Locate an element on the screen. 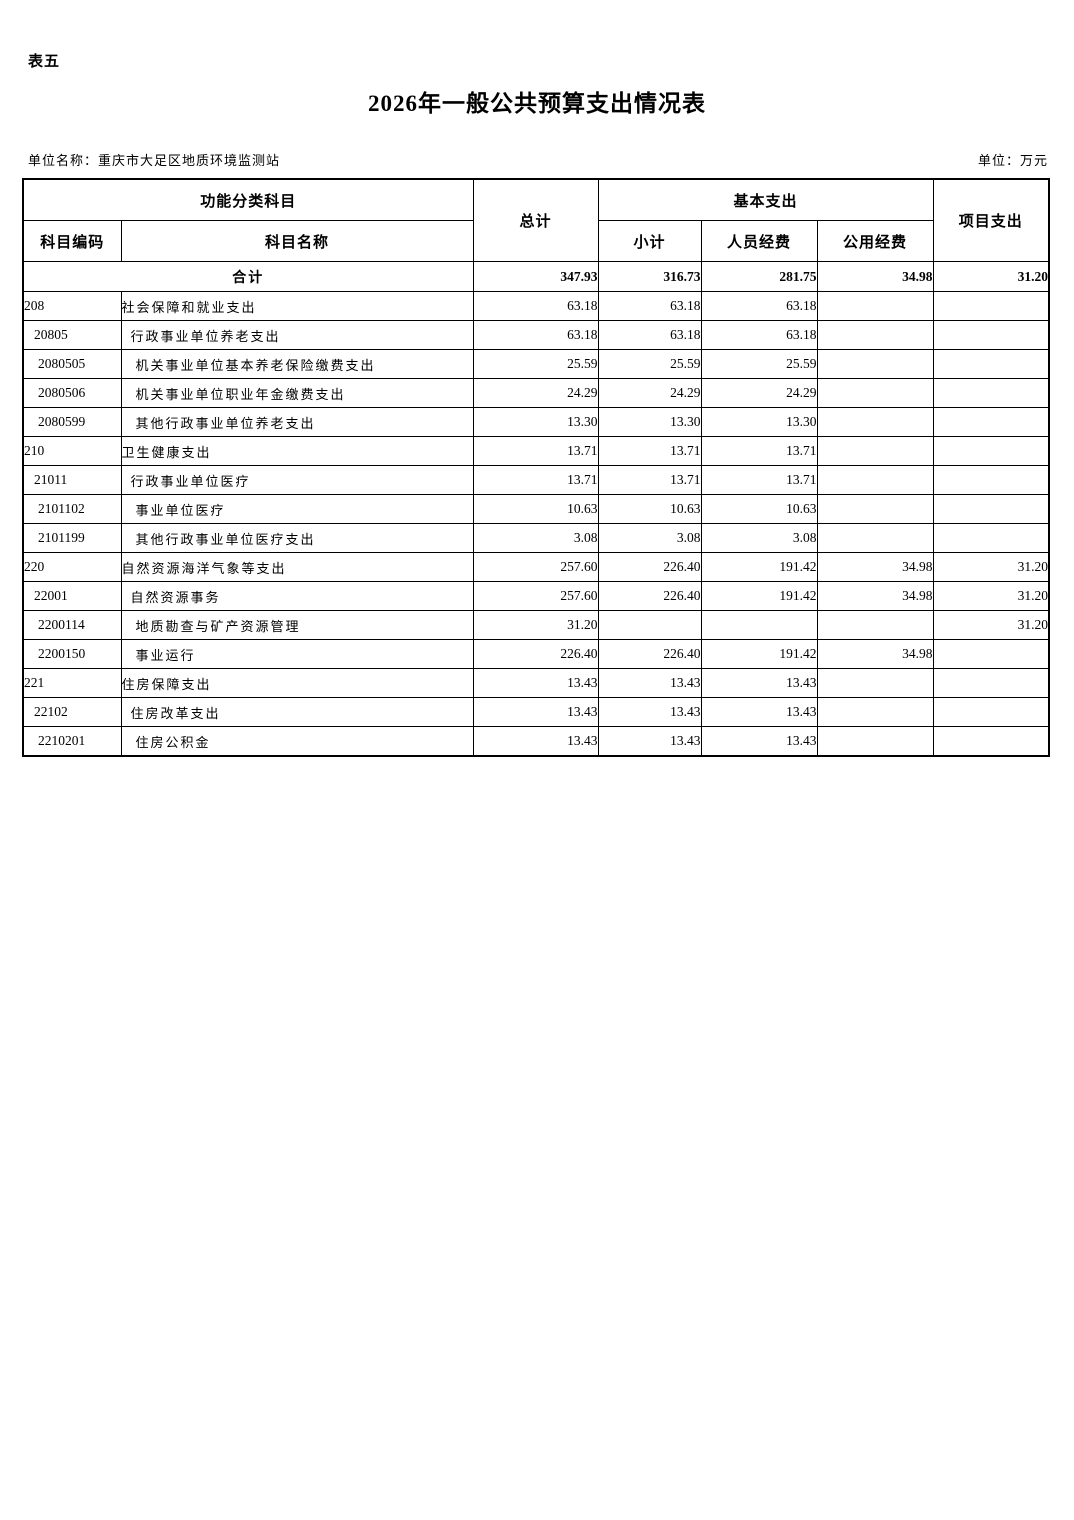  personnel-funds-cell: 10.63 is located at coordinates (759, 509).